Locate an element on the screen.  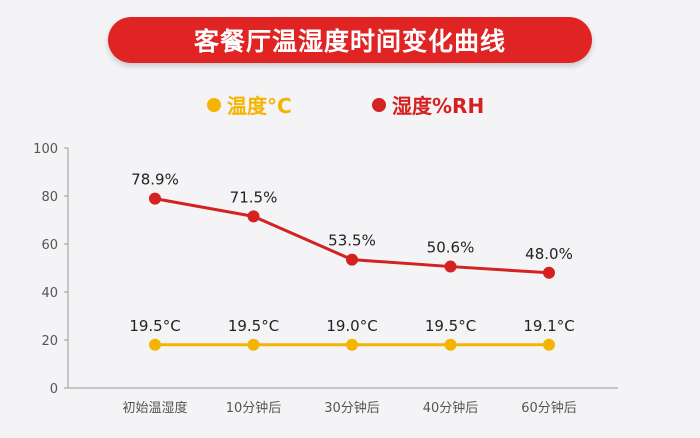
y-tick-label: 100 is located at coordinates (45, 149).